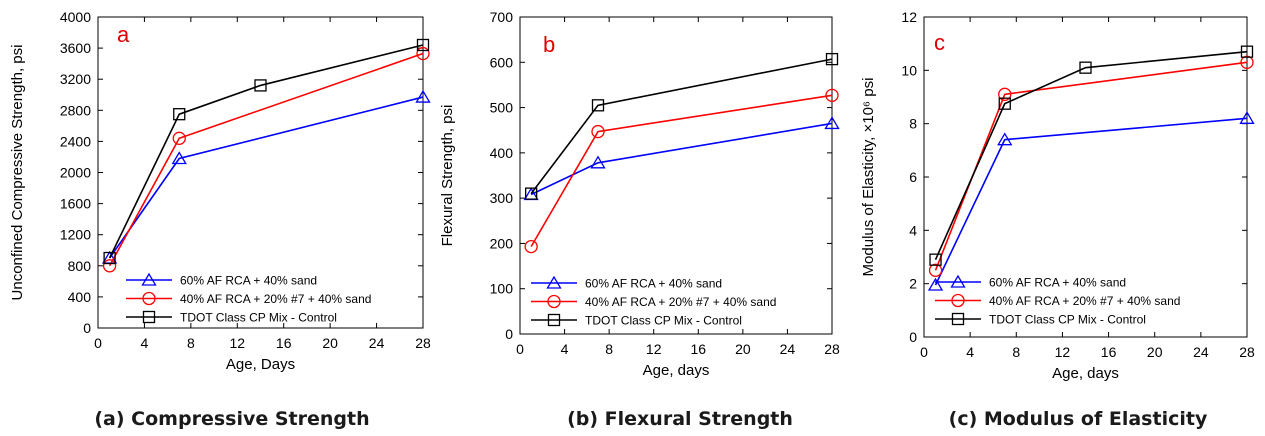 The width and height of the screenshot is (1265, 436). I want to click on y-tick-label: 700, so click(502, 17).